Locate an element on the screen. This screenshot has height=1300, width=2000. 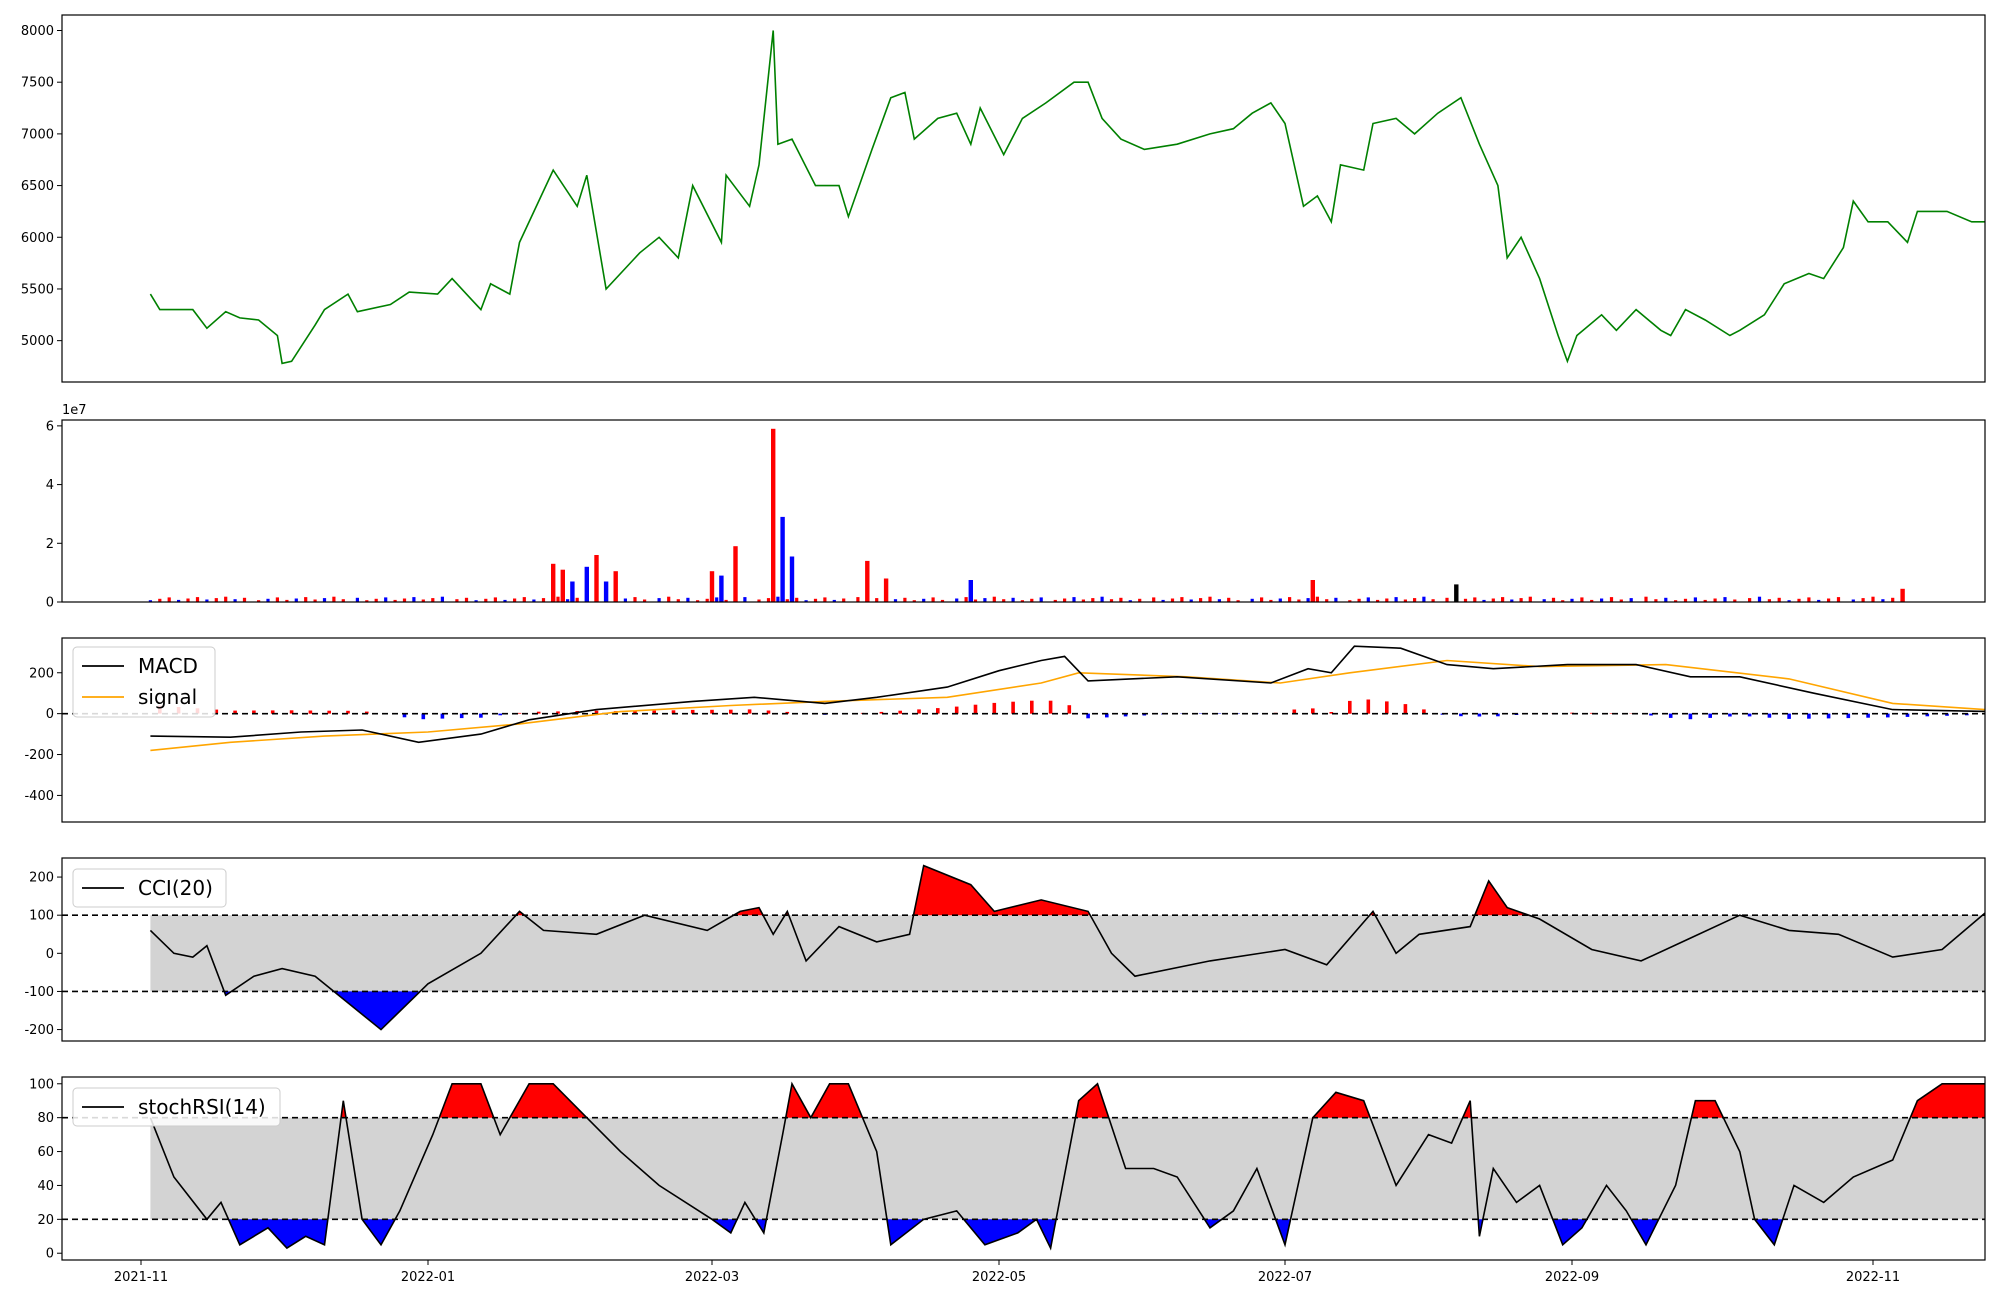
x-tick-label: 2022-09 is located at coordinates (1572, 1277).